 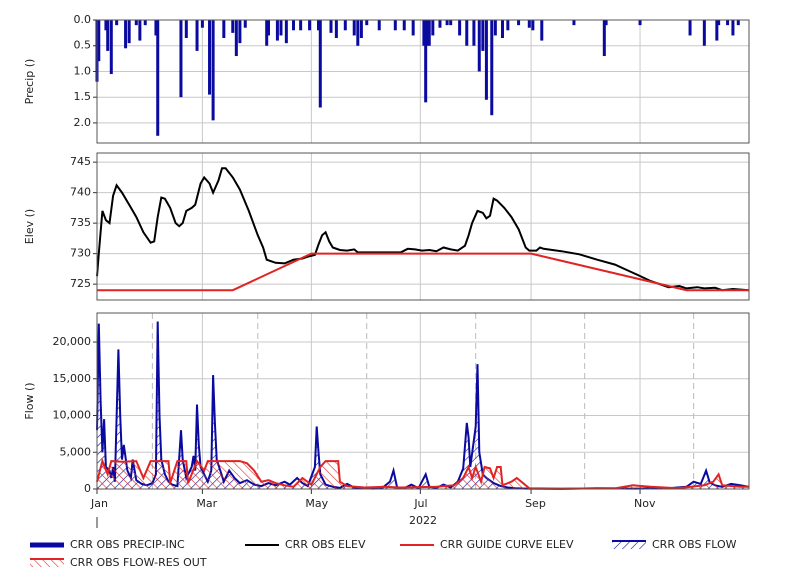 What do you see at coordinates (29, 400) in the screenshot?
I see `y-axis-label: Flow ()` at bounding box center [29, 400].